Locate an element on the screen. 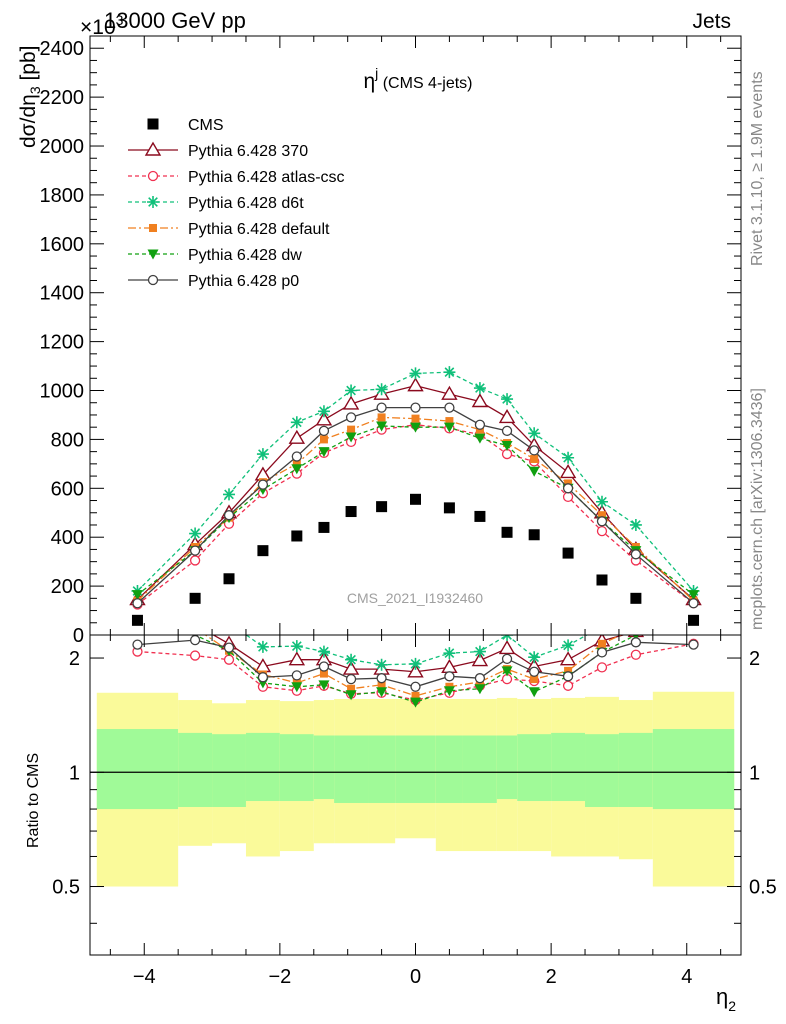  x-tick-label: 4 is located at coordinates (686, 977).